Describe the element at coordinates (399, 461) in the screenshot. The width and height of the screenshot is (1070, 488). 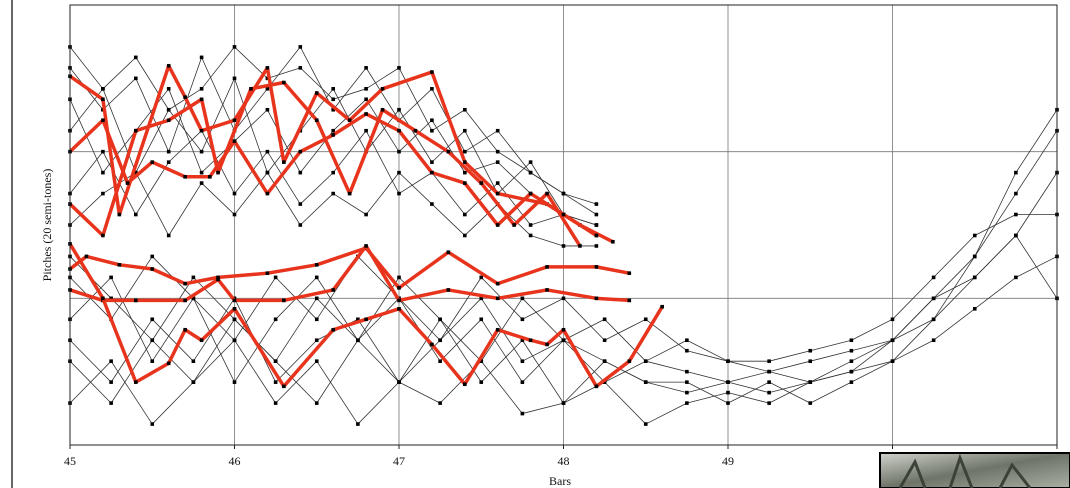
I see `x-tick-label: 47` at that location.